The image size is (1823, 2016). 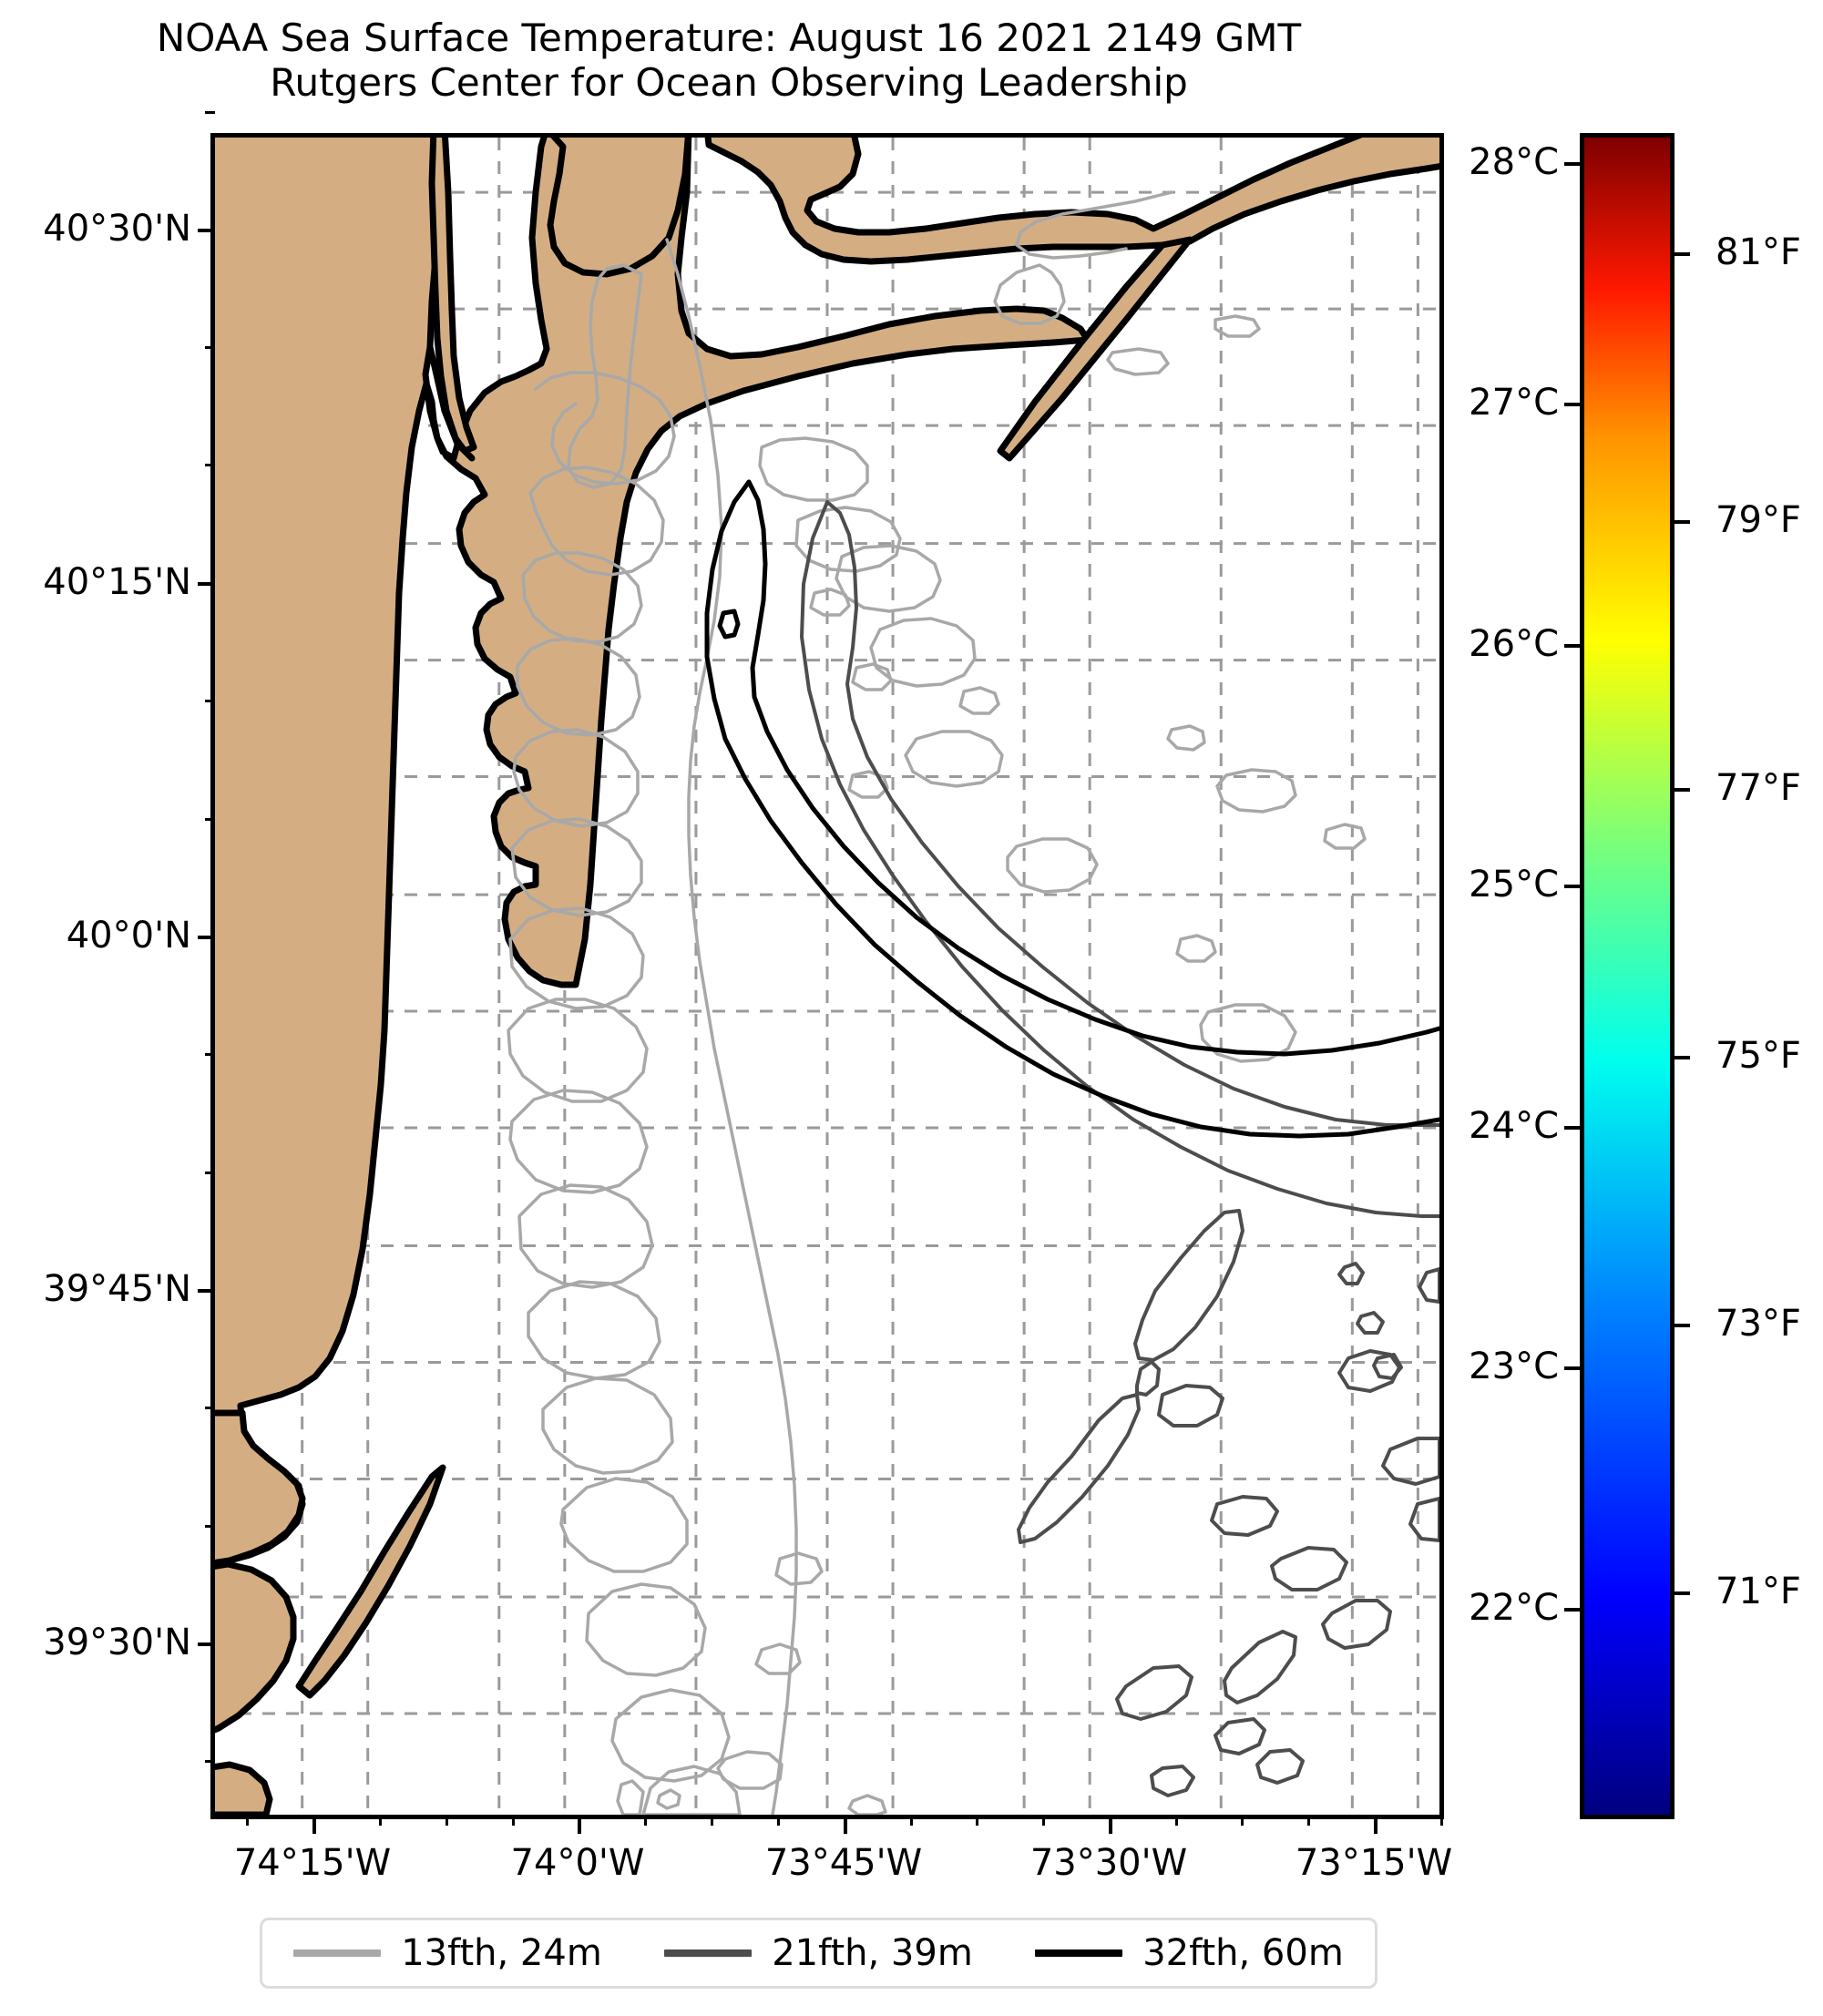 I want to click on colorbar-label-fahrenheit-3: 75°F, so click(x=1758, y=1056).